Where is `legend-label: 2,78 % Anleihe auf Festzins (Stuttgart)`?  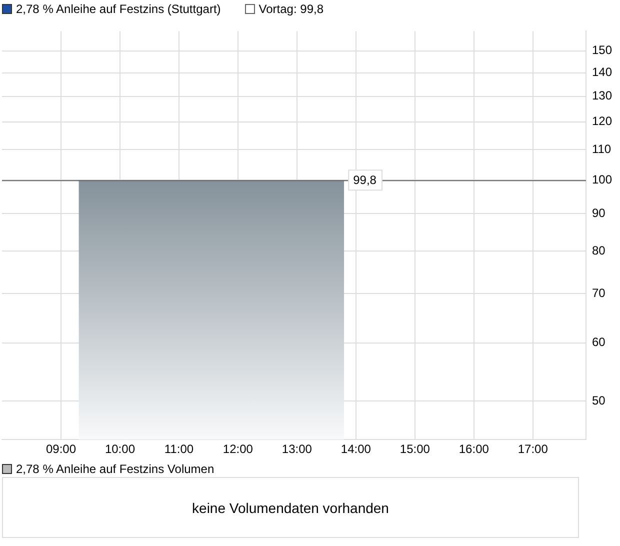 legend-label: 2,78 % Anleihe auf Festzins (Stuttgart) is located at coordinates (118, 9).